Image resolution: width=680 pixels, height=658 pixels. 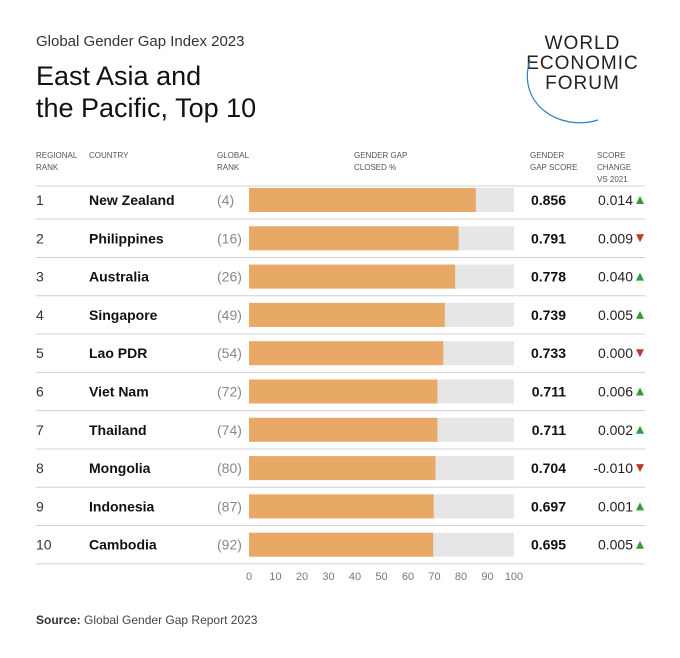 I want to click on score-change: 0.040, so click(x=615, y=277).